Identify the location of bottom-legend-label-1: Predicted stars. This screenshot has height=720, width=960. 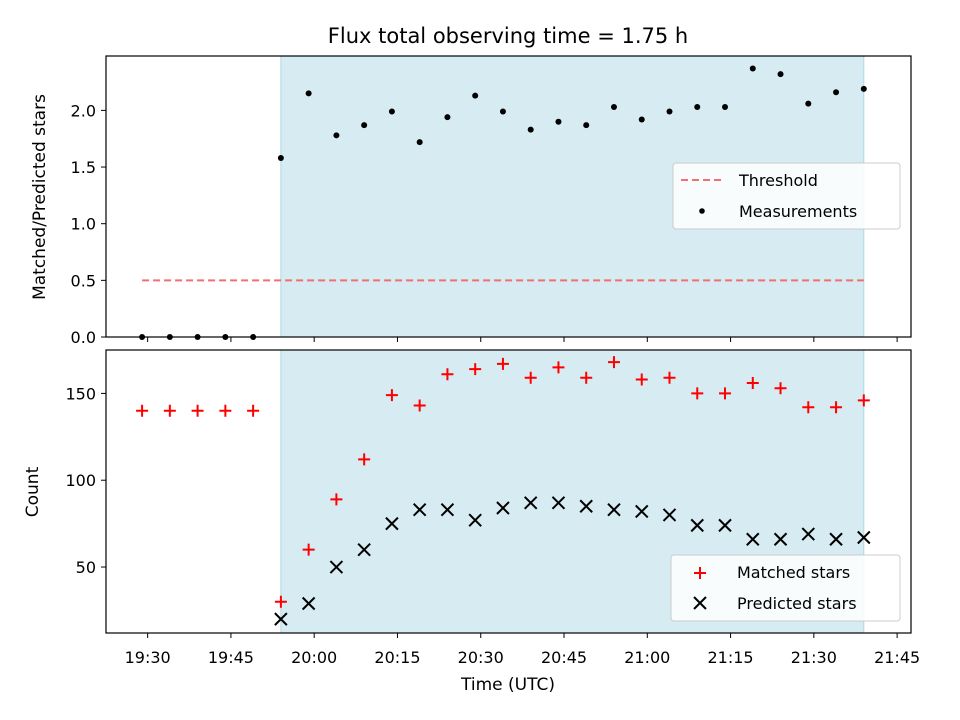
(797, 603).